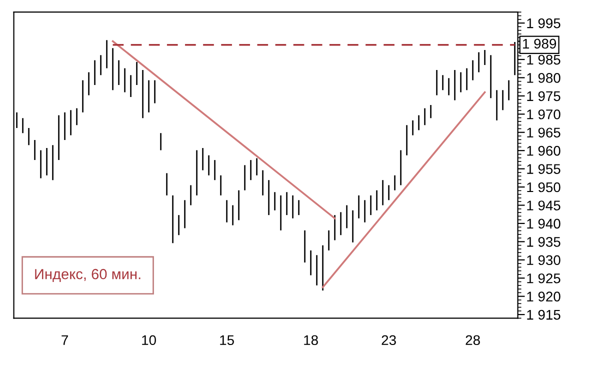 The width and height of the screenshot is (600, 367). Describe the element at coordinates (543, 78) in the screenshot. I see `y-tick-label: 1 980` at that location.